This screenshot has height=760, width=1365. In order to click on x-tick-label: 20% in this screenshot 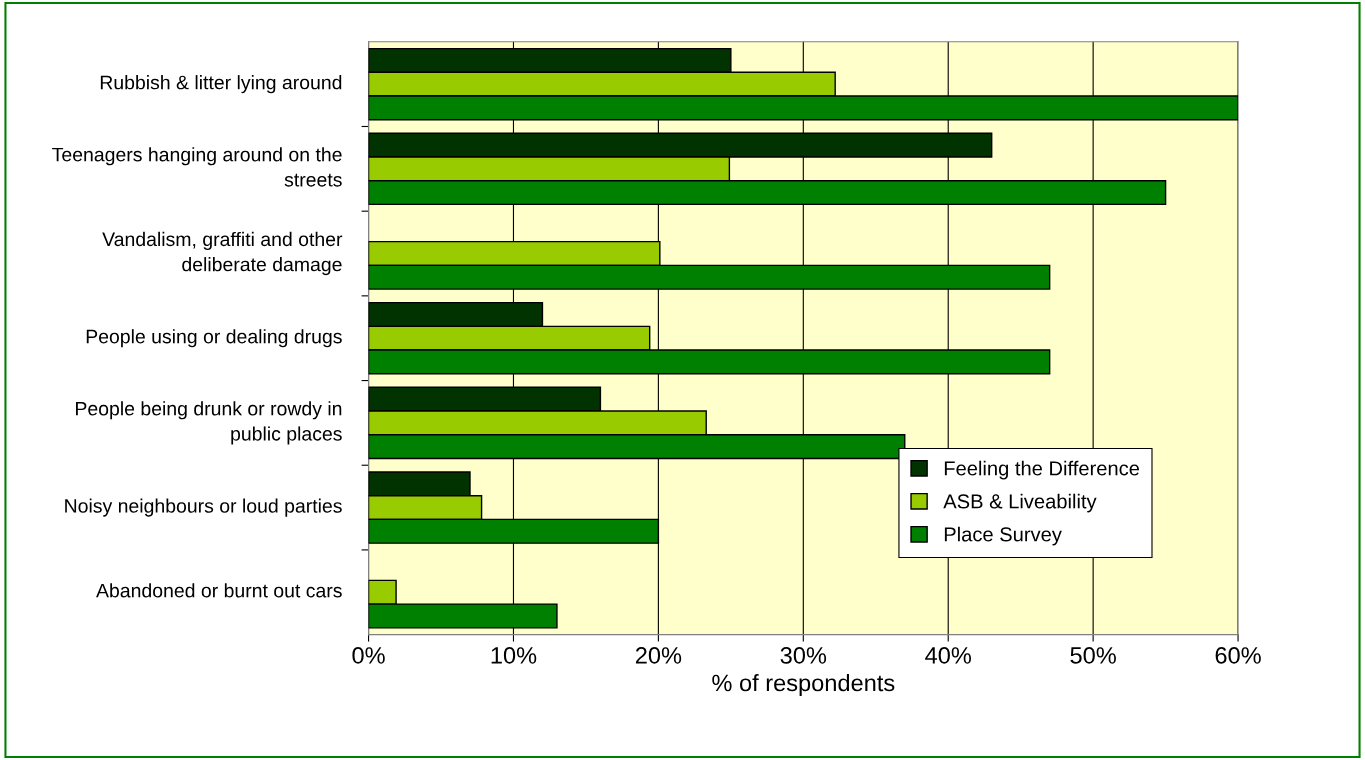, I will do `click(658, 655)`.